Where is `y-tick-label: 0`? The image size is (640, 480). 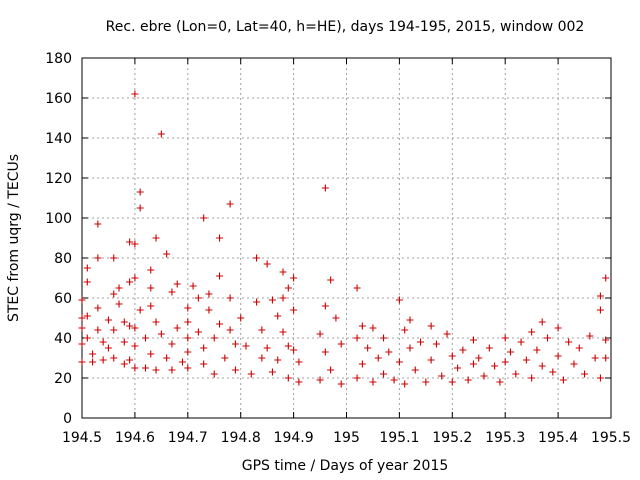 y-tick-label: 0 is located at coordinates (67, 419).